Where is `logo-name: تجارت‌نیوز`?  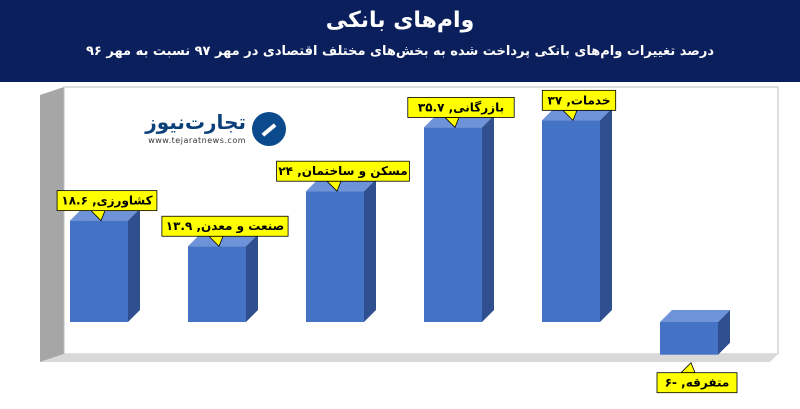 logo-name: تجارت‌نیوز is located at coordinates (195, 122).